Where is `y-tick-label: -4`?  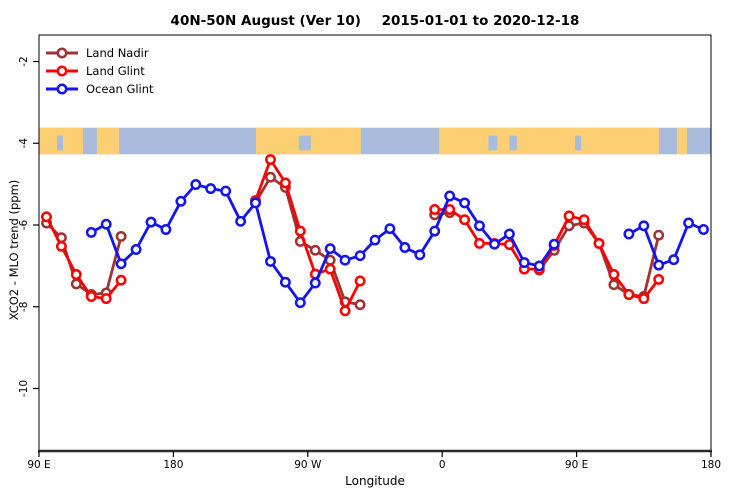 y-tick-label: -4 is located at coordinates (24, 143).